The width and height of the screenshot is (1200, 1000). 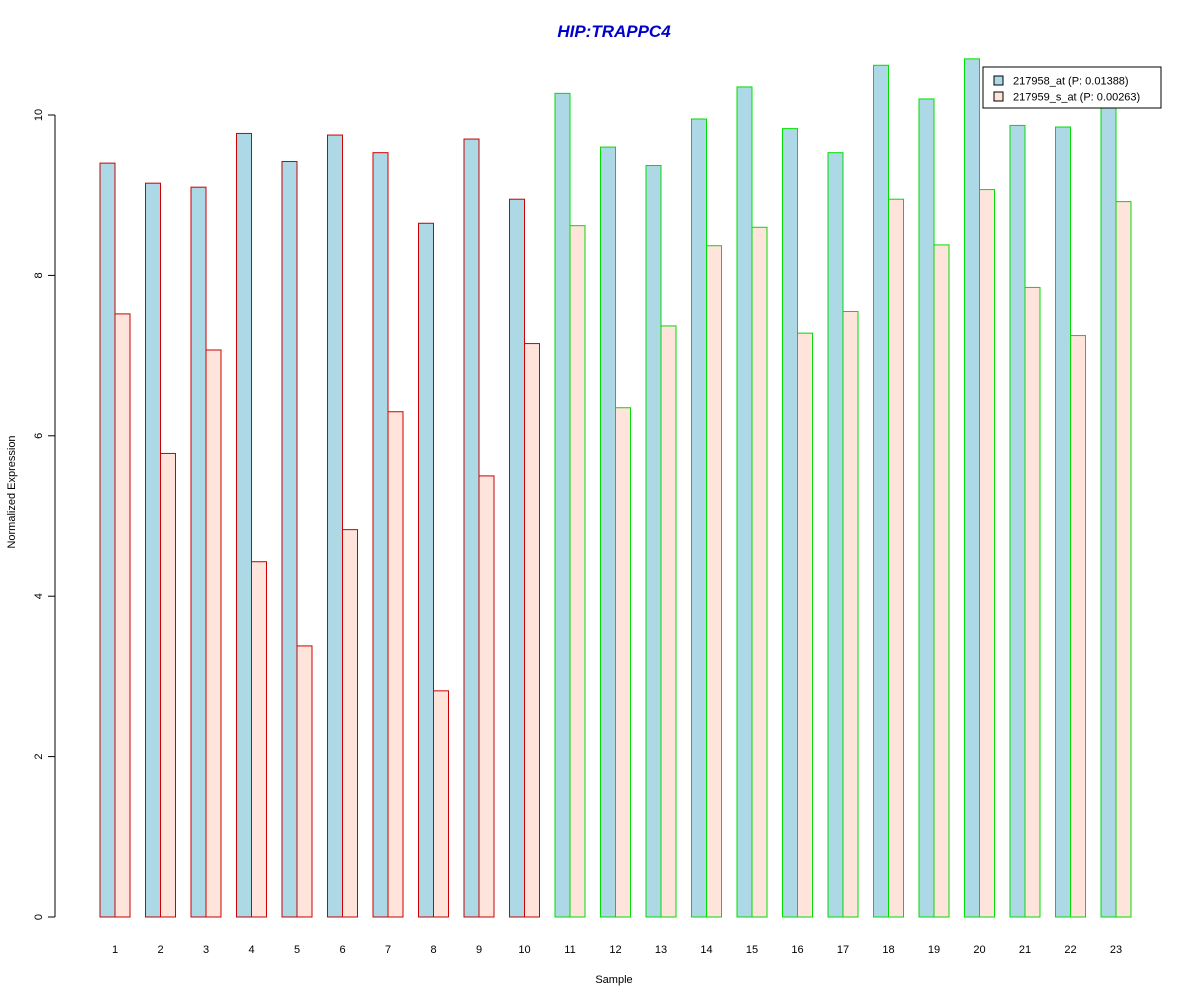 What do you see at coordinates (251, 950) in the screenshot?
I see `x-tick-label-4: 4` at bounding box center [251, 950].